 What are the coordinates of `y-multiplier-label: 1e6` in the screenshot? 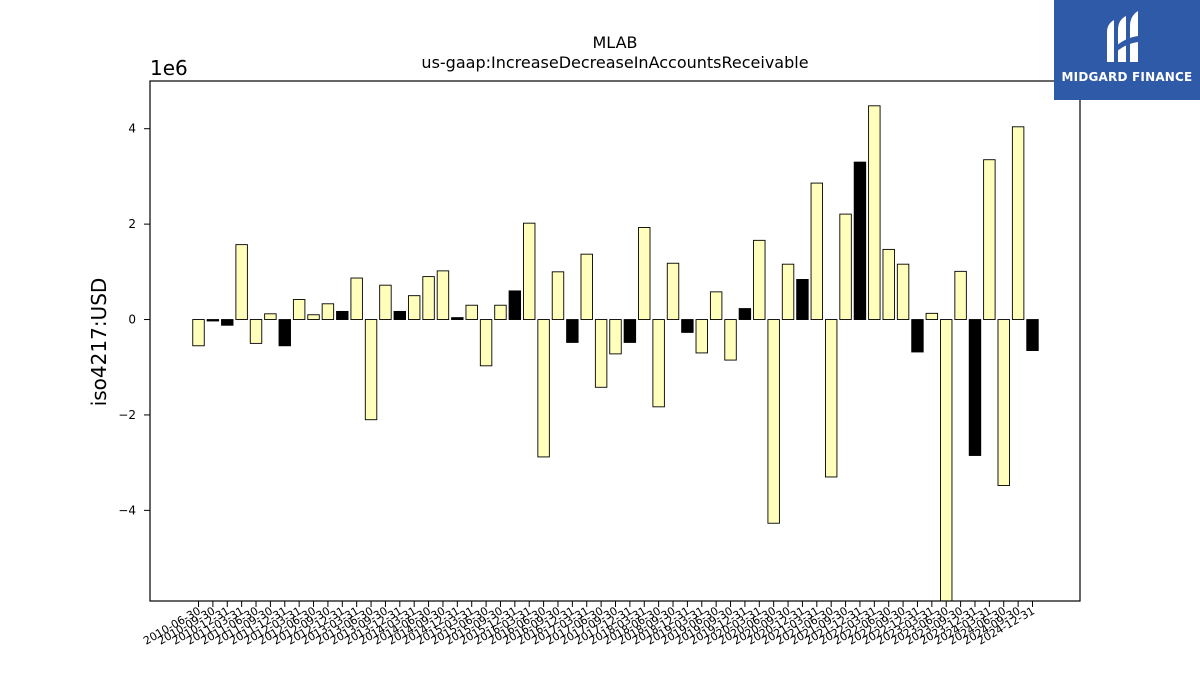 It's located at (169, 68).